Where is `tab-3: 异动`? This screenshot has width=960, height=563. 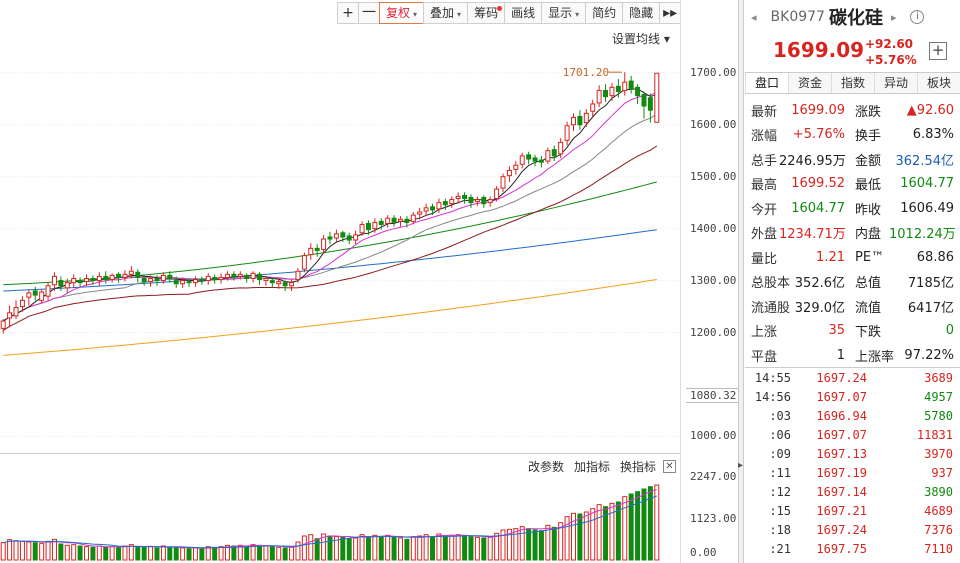
tab-3: 异动 is located at coordinates (895, 83).